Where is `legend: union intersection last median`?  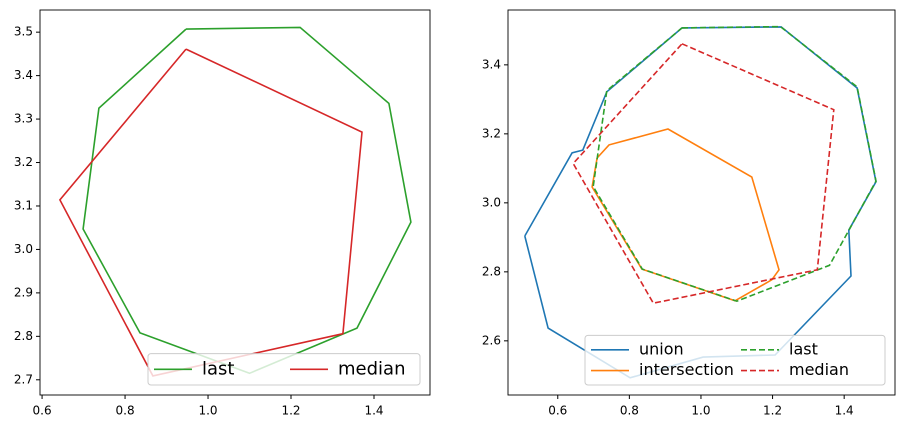
legend: union intersection last median is located at coordinates (735, 360).